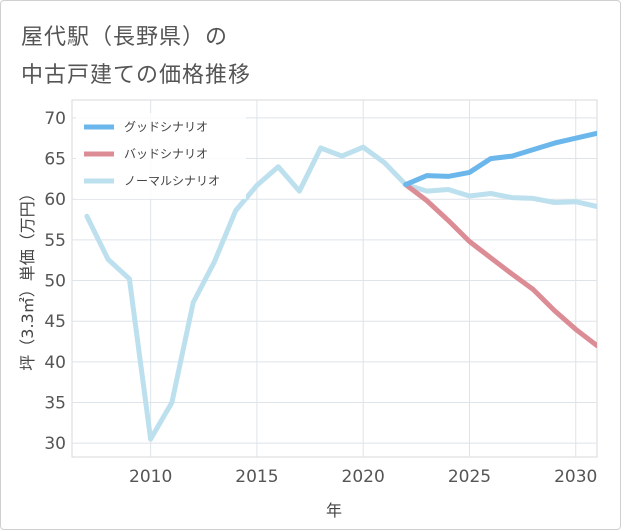 The width and height of the screenshot is (621, 530). Describe the element at coordinates (55, 444) in the screenshot. I see `y-tick-label: 30` at that location.